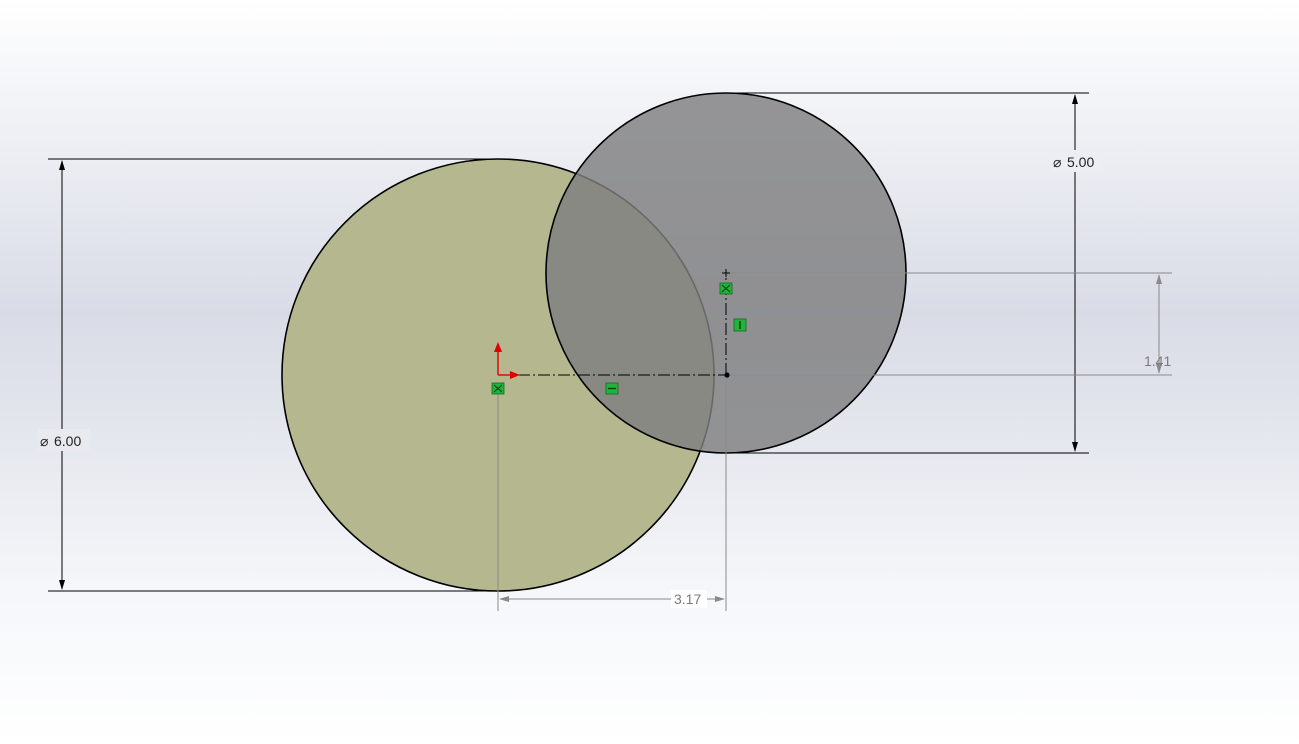  What do you see at coordinates (727, 375) in the screenshot?
I see `sketch-point` at bounding box center [727, 375].